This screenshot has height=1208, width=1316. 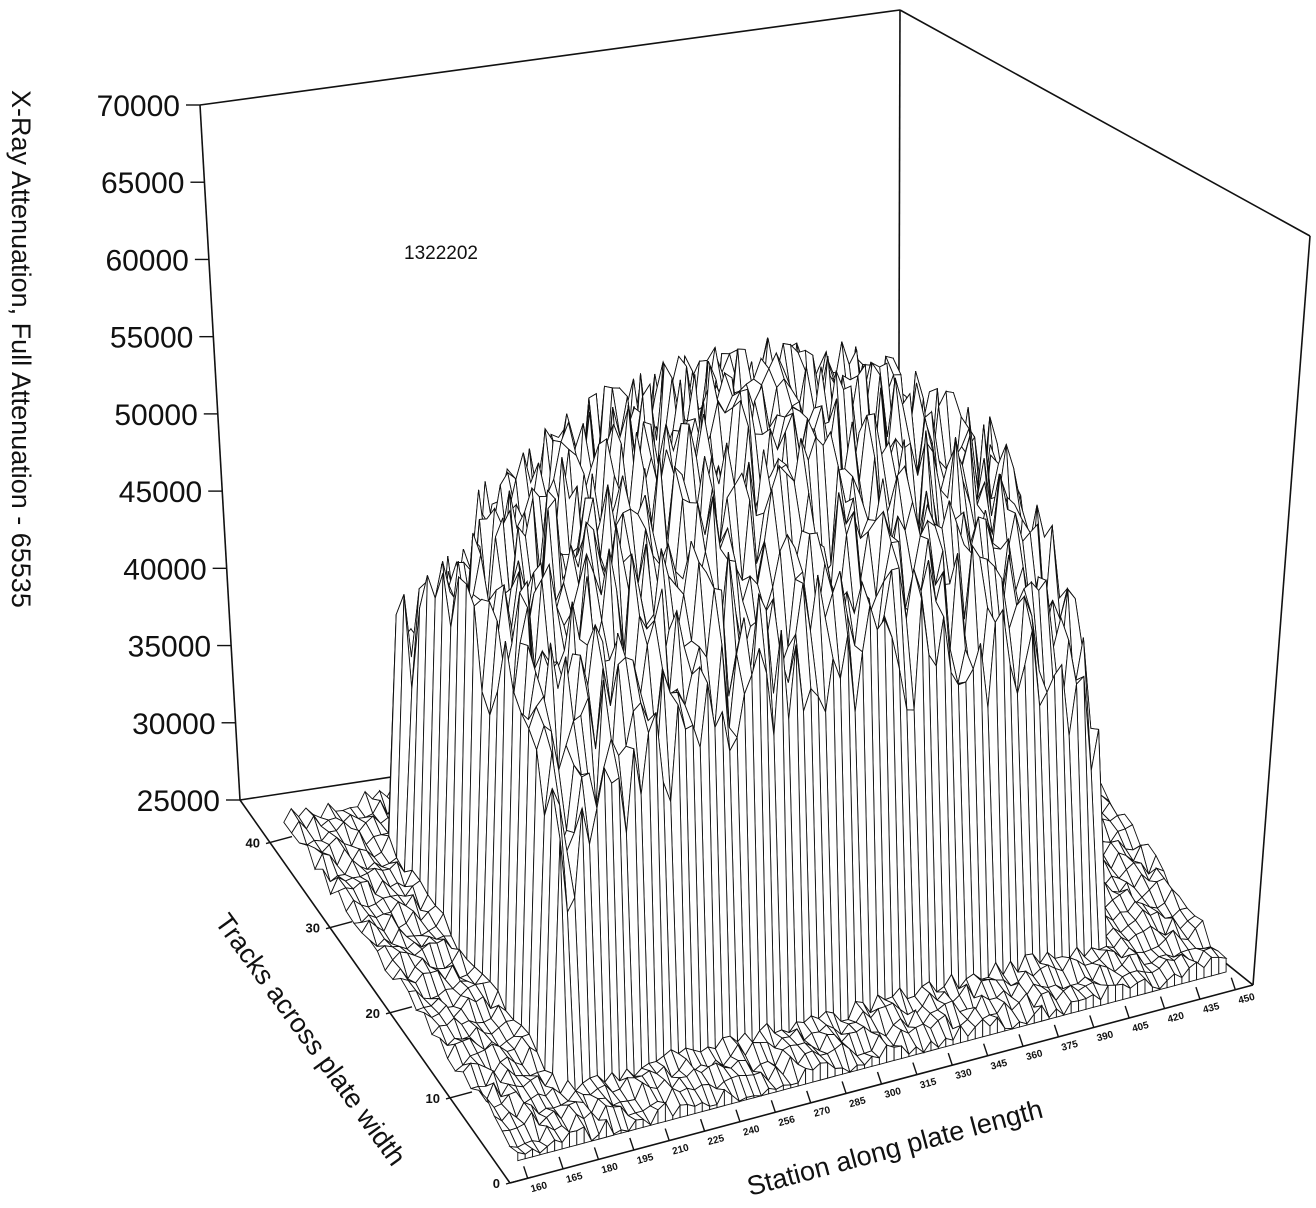 I want to click on z-tick-label: 60000, so click(x=146, y=260).